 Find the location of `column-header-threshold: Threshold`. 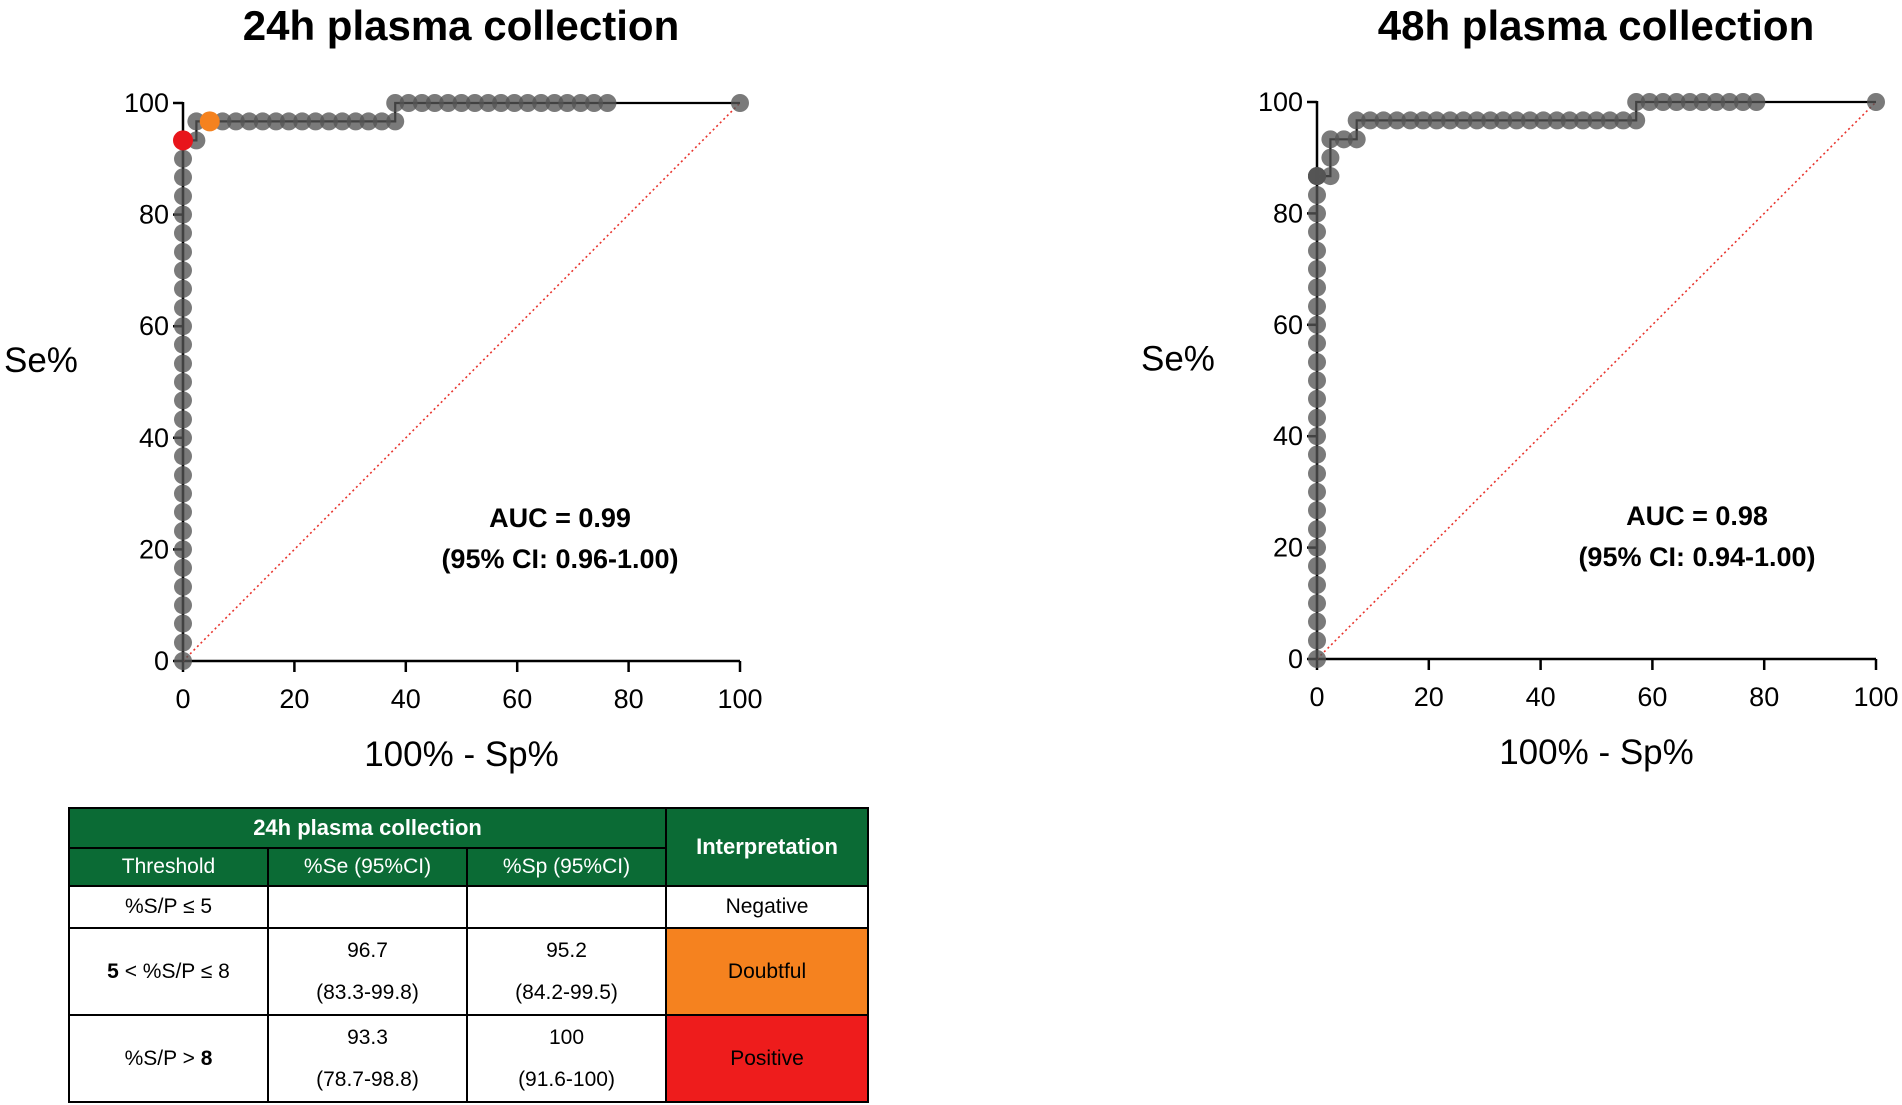

column-header-threshold: Threshold is located at coordinates (168, 867).